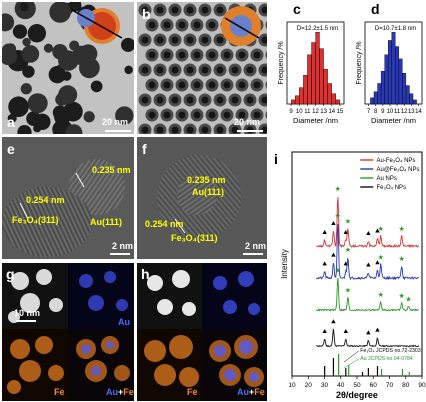  I want to click on x-tick-label: 15, so click(340, 112).